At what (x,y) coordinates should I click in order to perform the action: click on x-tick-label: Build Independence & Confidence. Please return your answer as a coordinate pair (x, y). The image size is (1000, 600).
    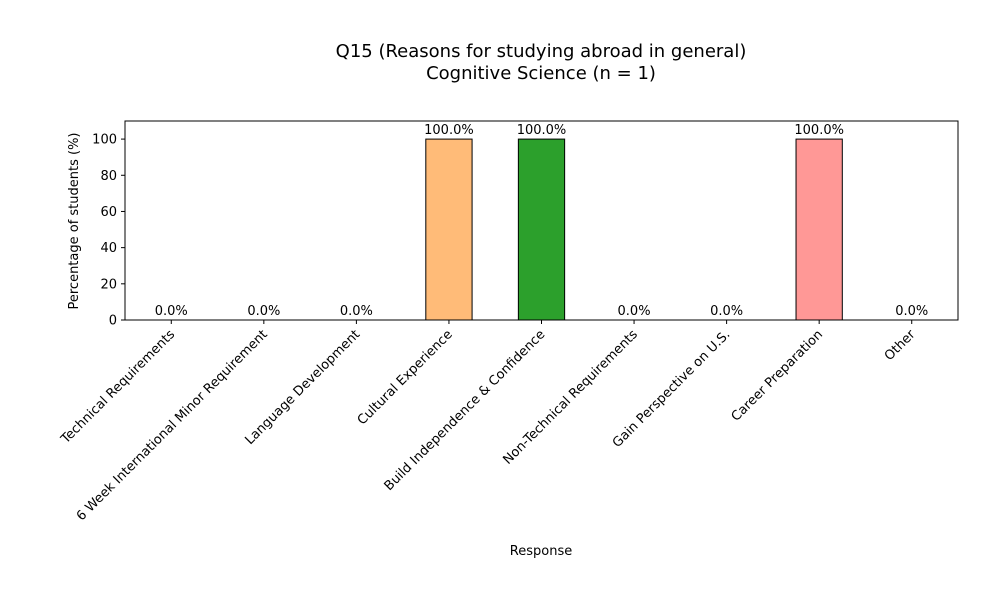
    Looking at the image, I should click on (465, 410).